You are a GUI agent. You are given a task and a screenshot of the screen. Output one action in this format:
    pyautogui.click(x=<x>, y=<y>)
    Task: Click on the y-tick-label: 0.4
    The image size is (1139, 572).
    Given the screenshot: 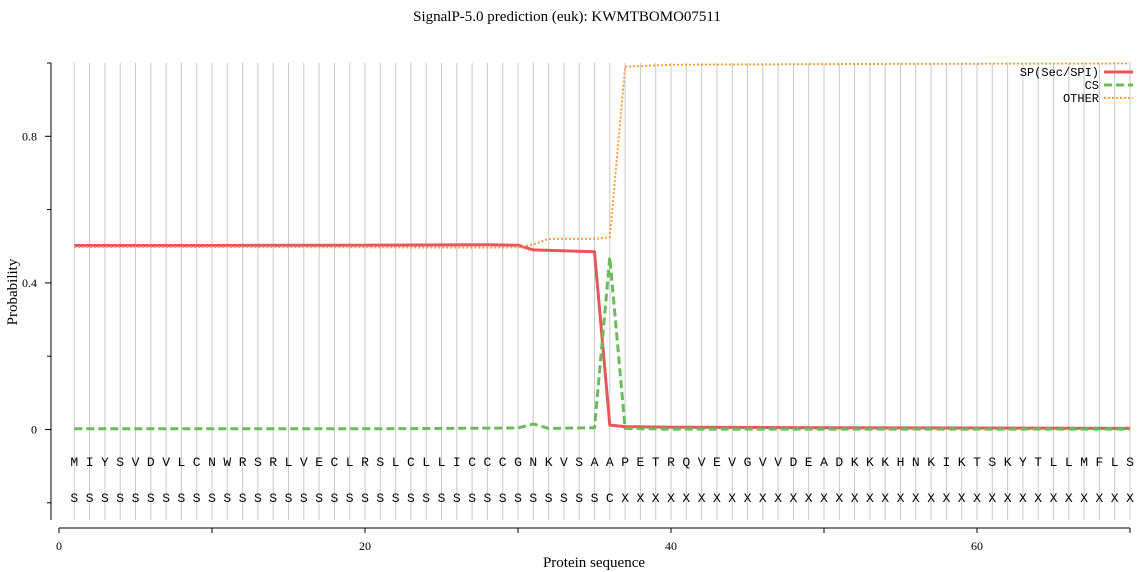 What is the action you would take?
    pyautogui.click(x=29, y=283)
    